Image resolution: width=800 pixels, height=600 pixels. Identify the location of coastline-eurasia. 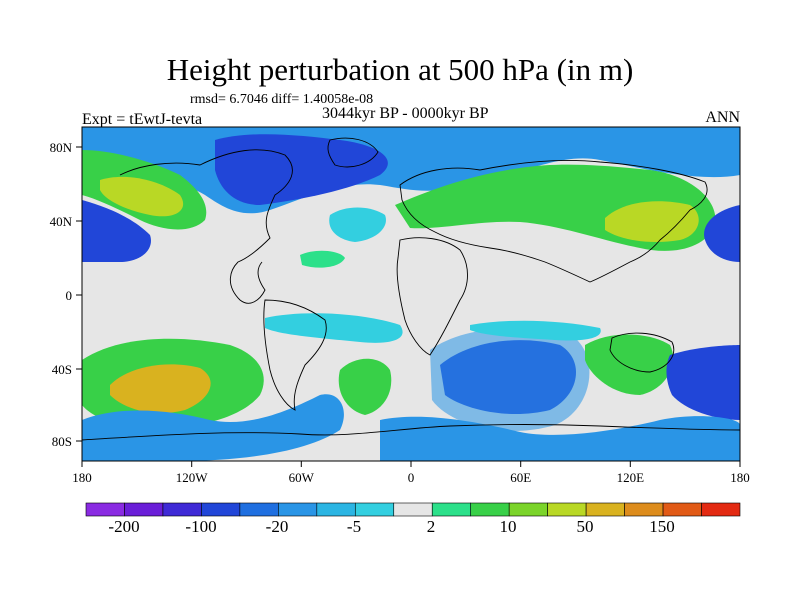
(553, 221).